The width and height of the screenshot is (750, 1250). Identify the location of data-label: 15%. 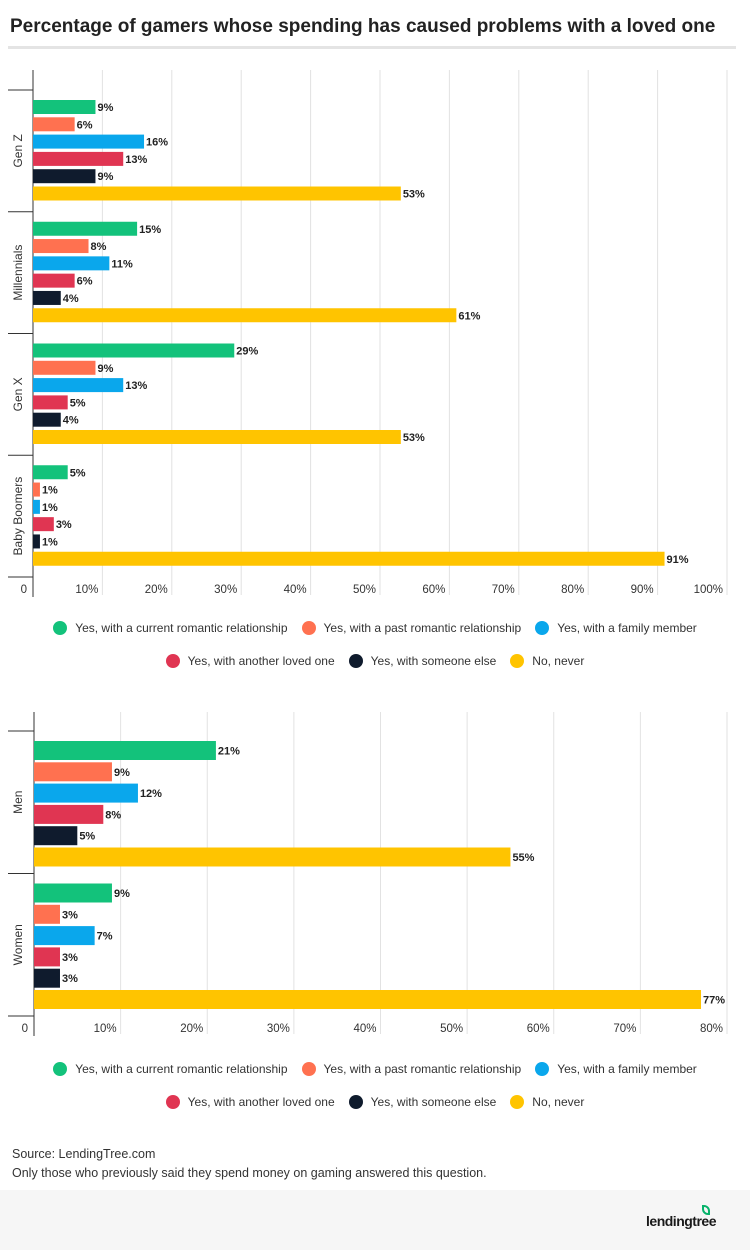
(150, 230).